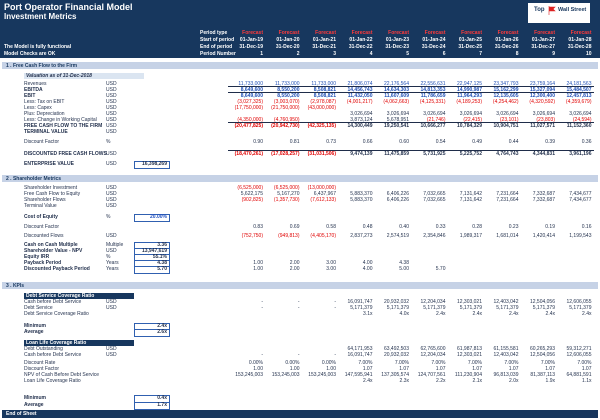 The image size is (600, 420). Describe the element at coordinates (469, 102) in the screenshot. I see `cell: (4,189,253)` at that location.